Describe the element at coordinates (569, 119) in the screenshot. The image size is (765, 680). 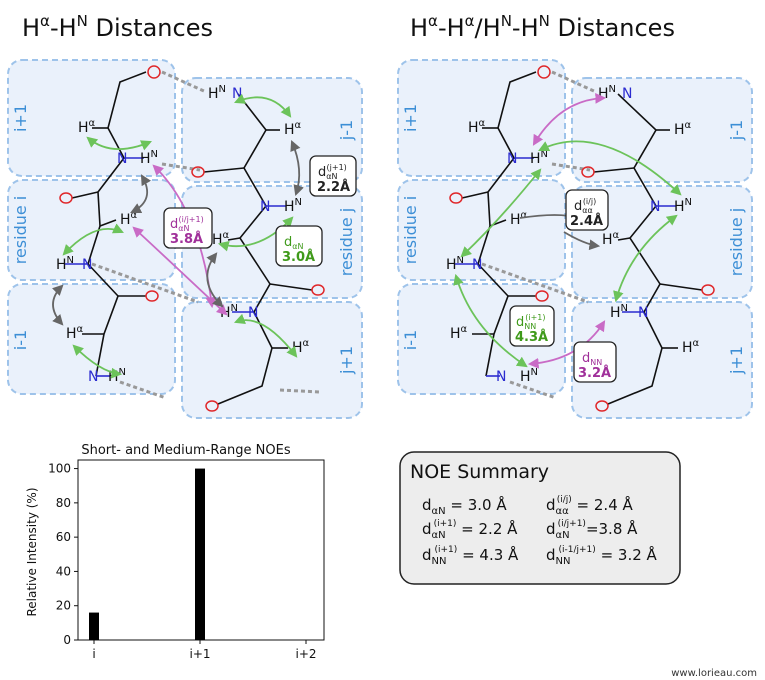
I see `magenta-arrow` at that location.